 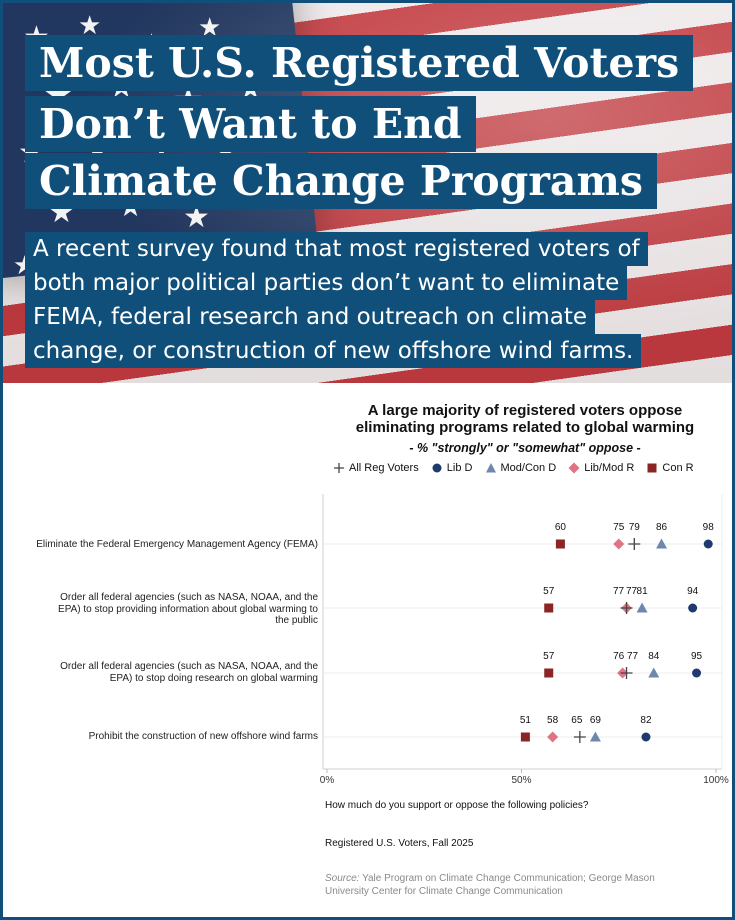 What do you see at coordinates (459, 468) in the screenshot?
I see `legend-label: Lib D` at bounding box center [459, 468].